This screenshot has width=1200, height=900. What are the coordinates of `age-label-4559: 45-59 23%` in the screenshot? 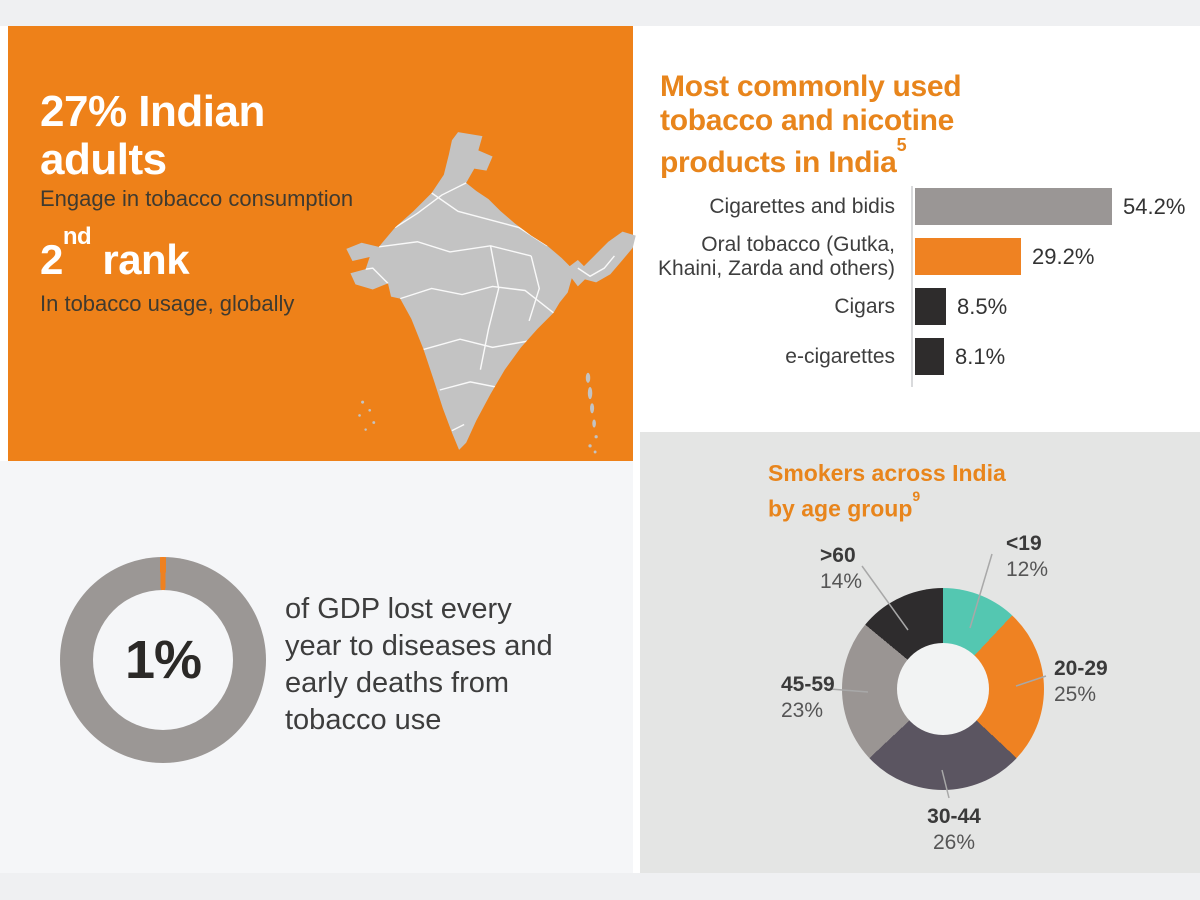 It's located at (808, 698).